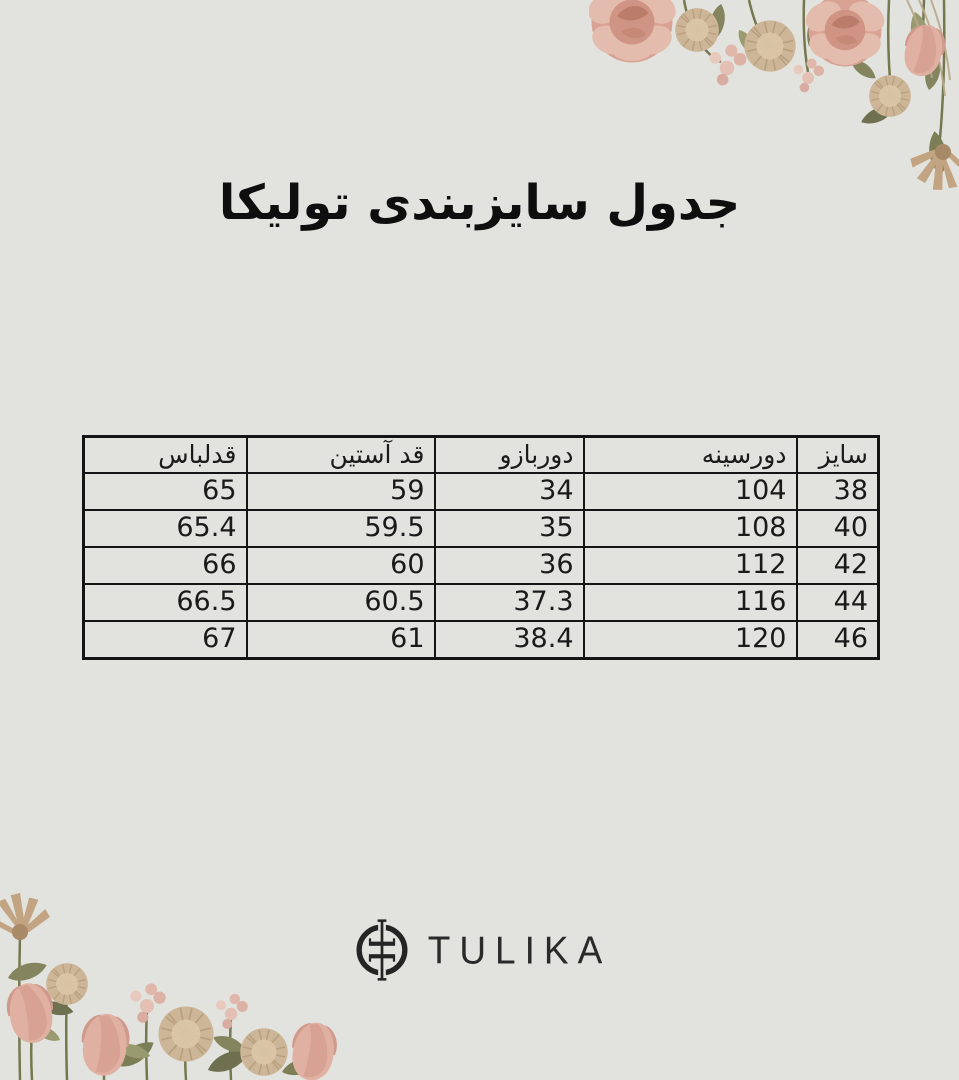 The image size is (959, 1080). I want to click on size-table-row: 42 112 36 60 66, so click(481, 565).